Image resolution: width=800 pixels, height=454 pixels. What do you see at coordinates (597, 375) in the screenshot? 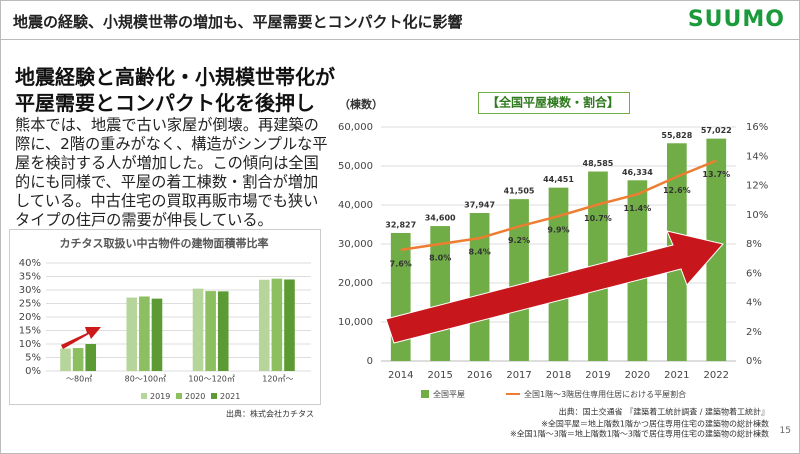
I see `x-tick-label: 2019` at bounding box center [597, 375].